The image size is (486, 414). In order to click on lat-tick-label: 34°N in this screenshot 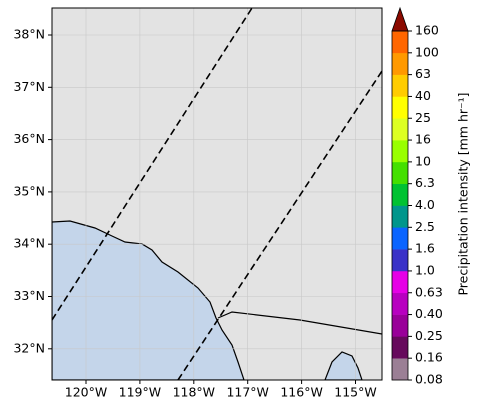, I will do `click(29, 243)`.